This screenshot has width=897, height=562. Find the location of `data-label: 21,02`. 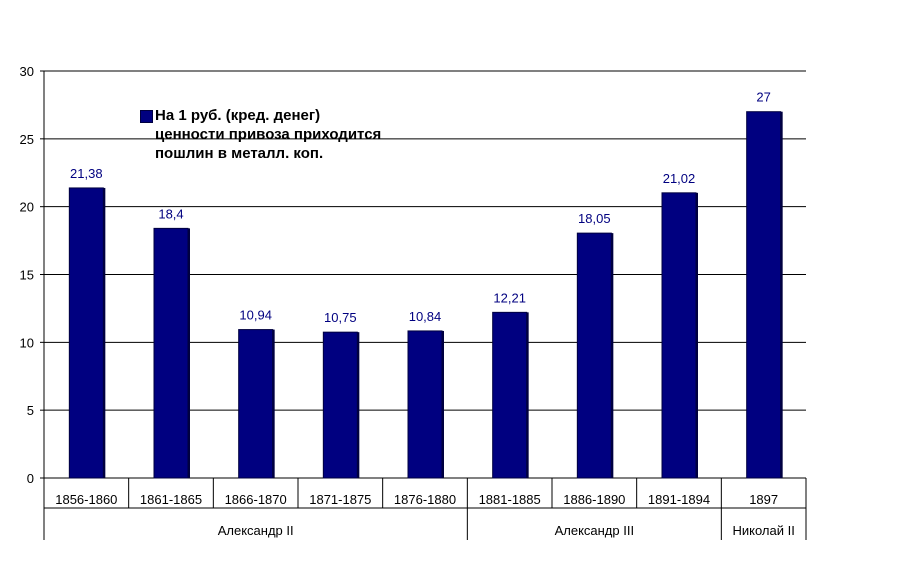

data-label: 21,02 is located at coordinates (679, 178).